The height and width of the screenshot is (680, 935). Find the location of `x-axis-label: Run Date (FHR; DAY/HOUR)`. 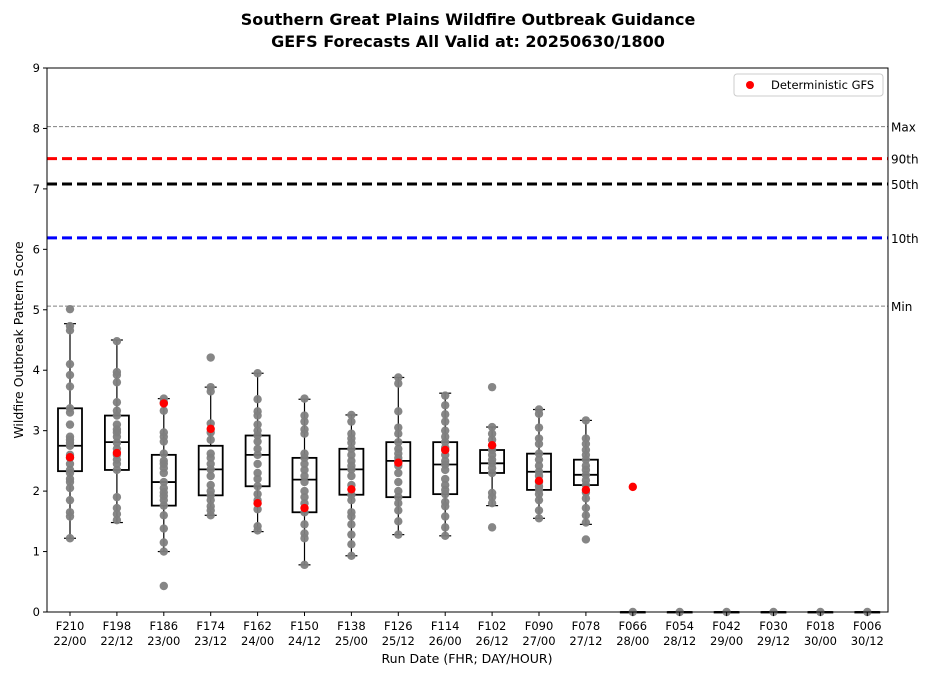

x-axis-label: Run Date (FHR; DAY/HOUR) is located at coordinates (467, 658).